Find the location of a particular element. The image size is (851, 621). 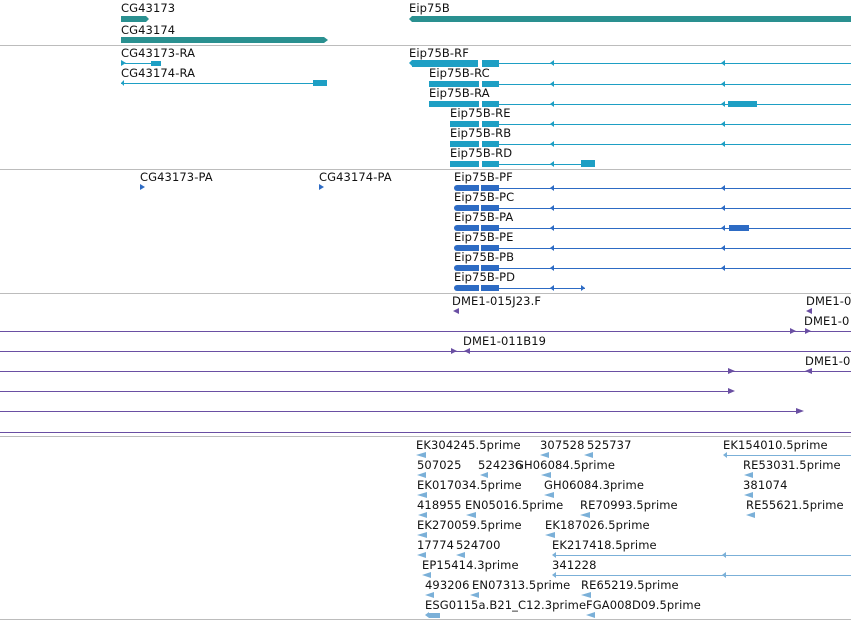

est-label: EN05016.5prime is located at coordinates (514, 505).